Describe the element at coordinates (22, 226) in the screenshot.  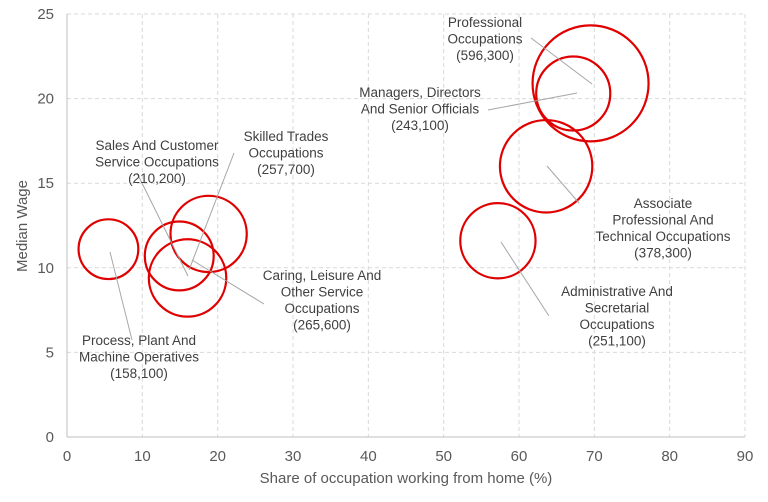
I see `y-axis-title: Median Wage` at that location.